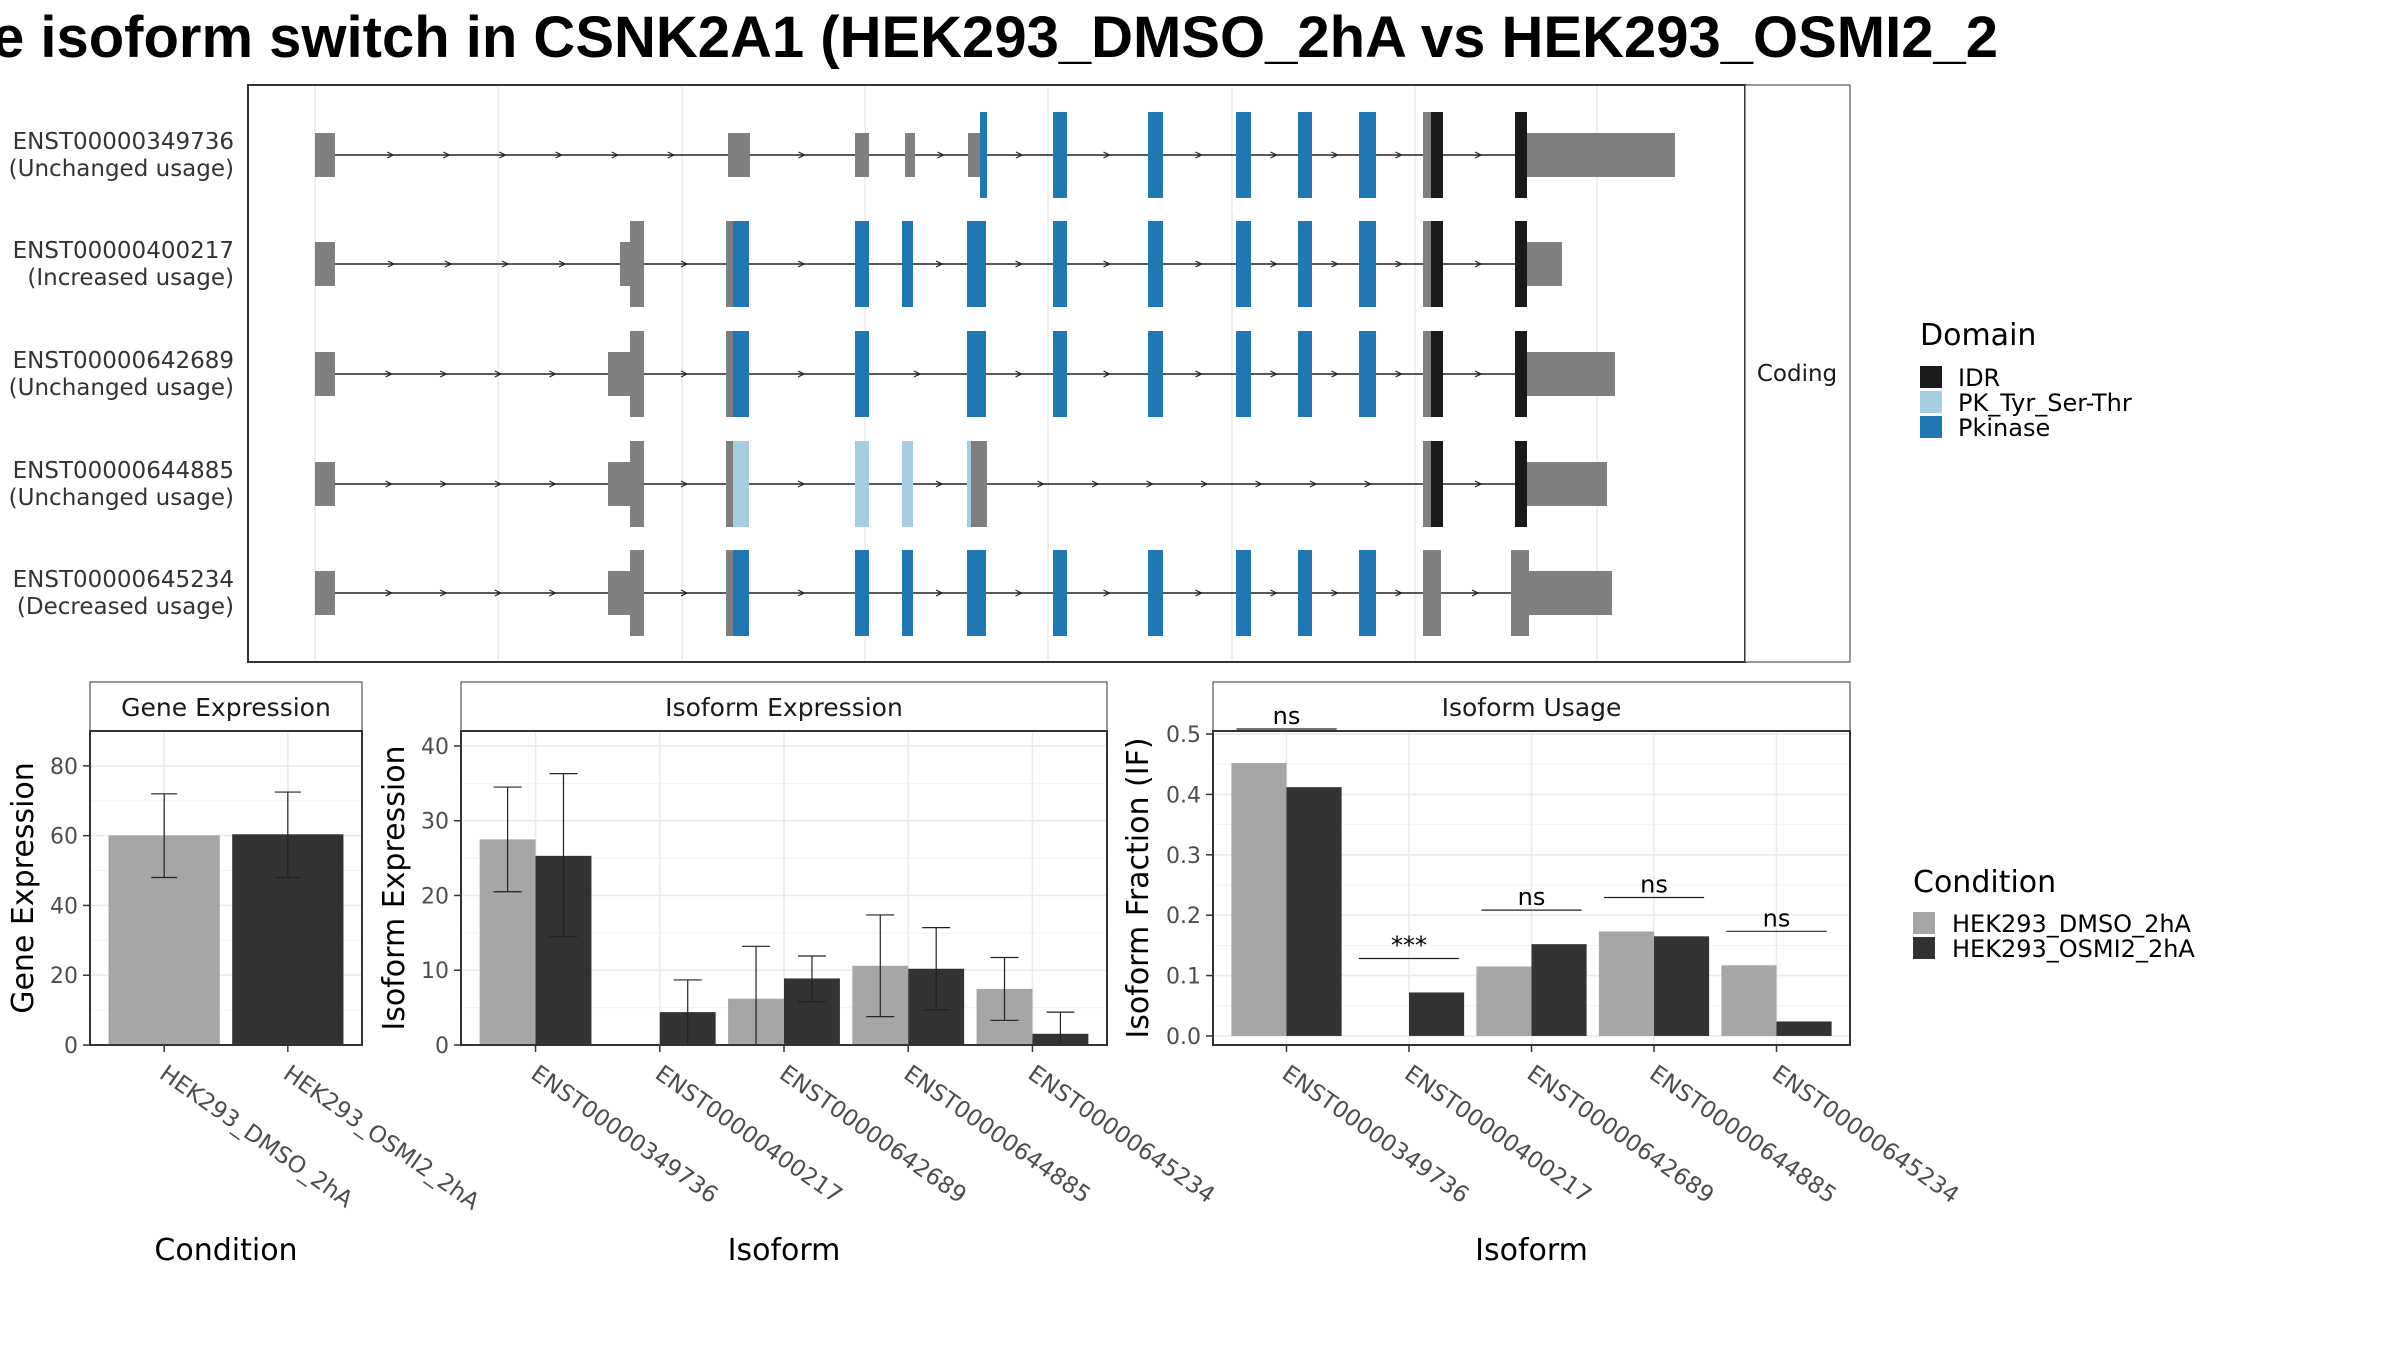 This screenshot has height=1350, width=2400. Describe the element at coordinates (1797, 373) in the screenshot. I see `facet-strip` at that location.